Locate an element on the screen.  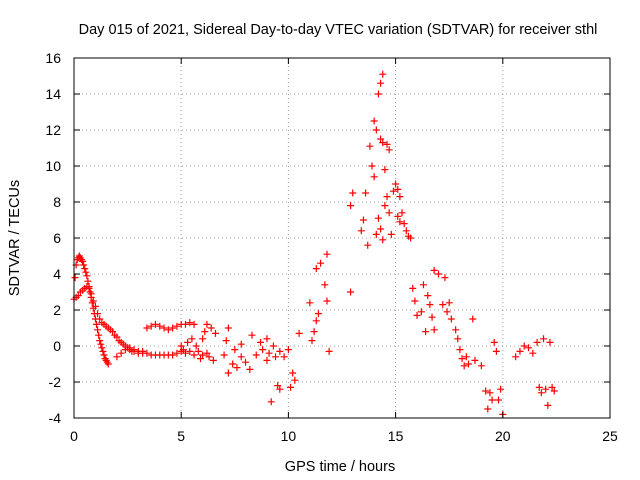
y-axis-label: SDTVAR / TECUs is located at coordinates (15, 238).